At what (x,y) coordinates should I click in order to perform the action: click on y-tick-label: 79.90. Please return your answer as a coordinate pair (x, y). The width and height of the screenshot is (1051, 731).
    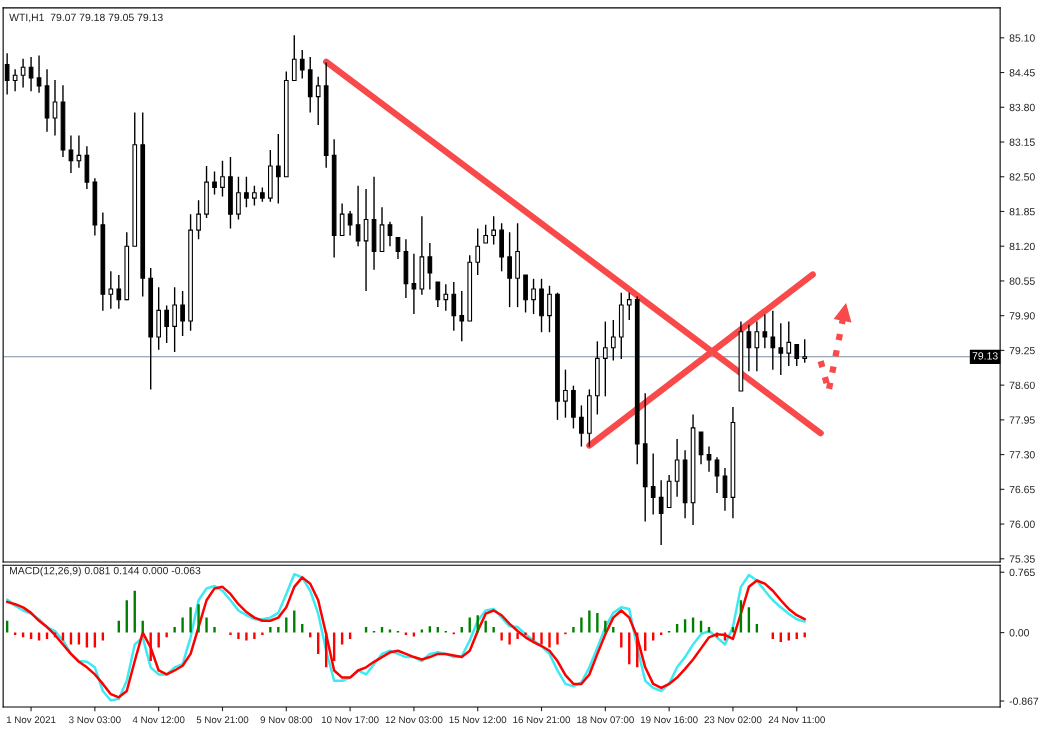
    Looking at the image, I should click on (1022, 316).